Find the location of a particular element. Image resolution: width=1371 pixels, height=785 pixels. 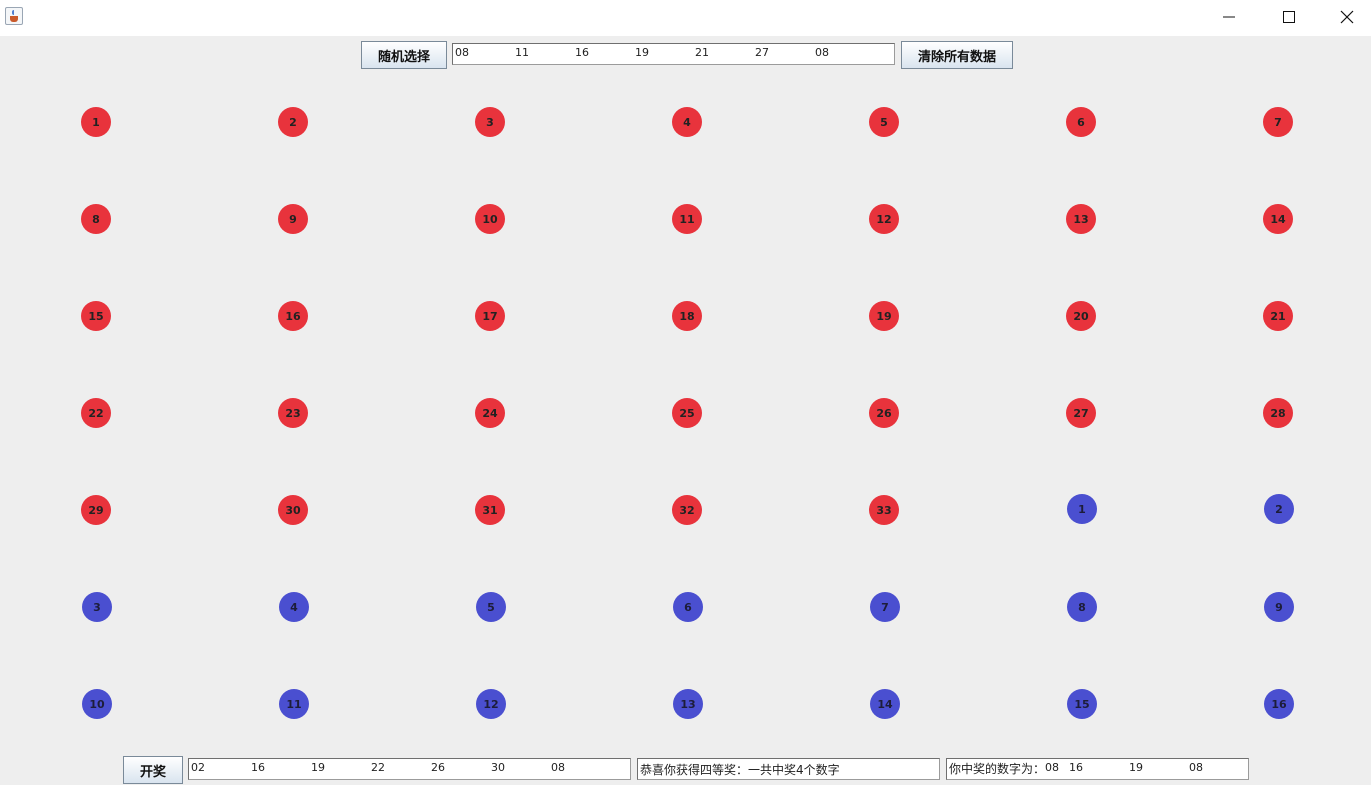

blue-ball: 14 is located at coordinates (885, 704).